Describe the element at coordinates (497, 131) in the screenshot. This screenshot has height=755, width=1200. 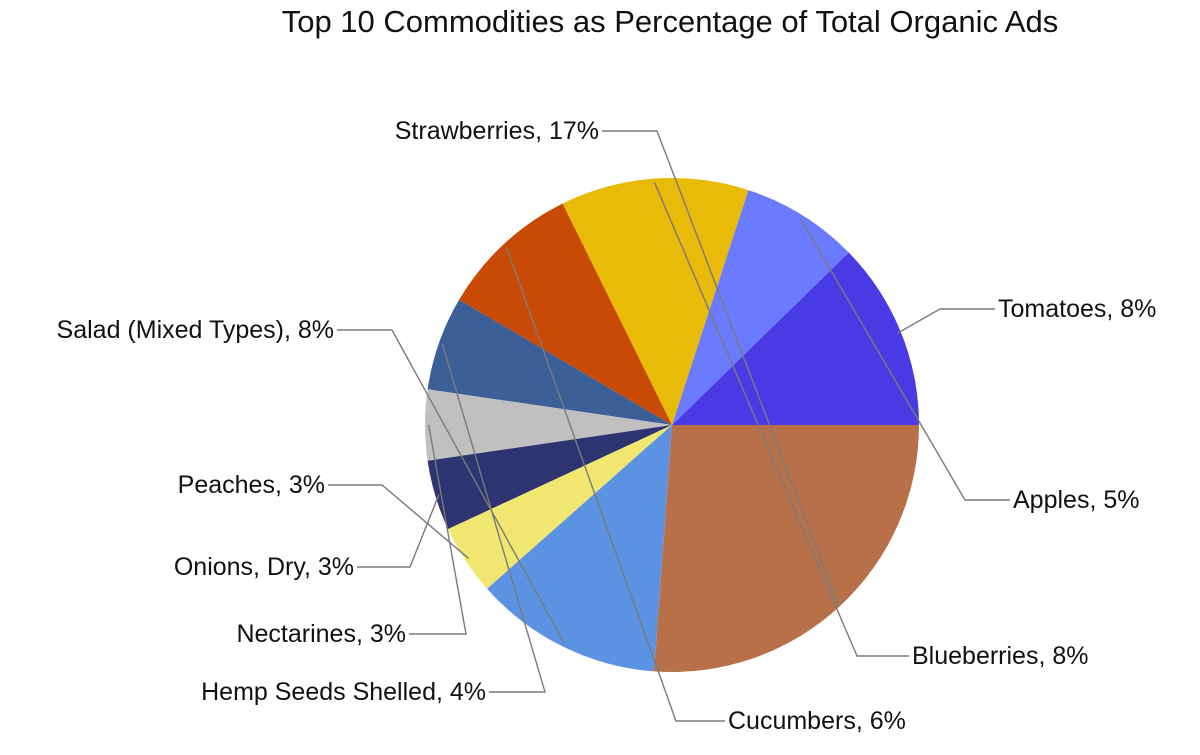
I see `data-label-strawberries: Strawberries, 17%` at that location.